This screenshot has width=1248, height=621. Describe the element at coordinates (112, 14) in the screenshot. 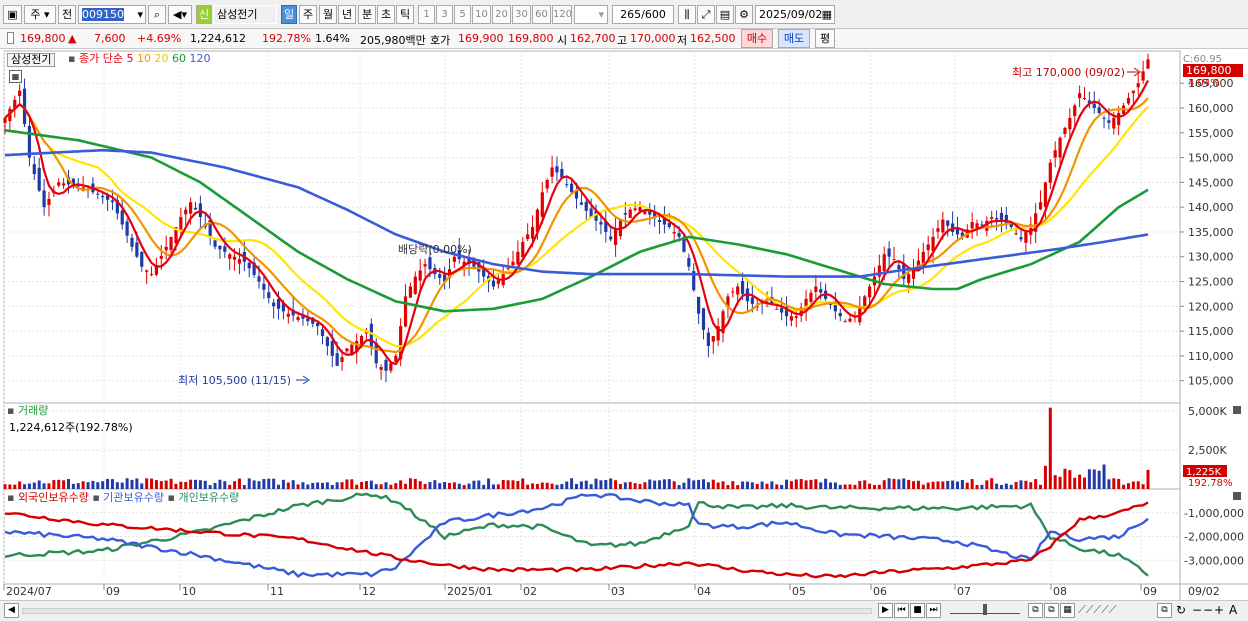

I see `stock-code-input: 009150 ▾` at that location.